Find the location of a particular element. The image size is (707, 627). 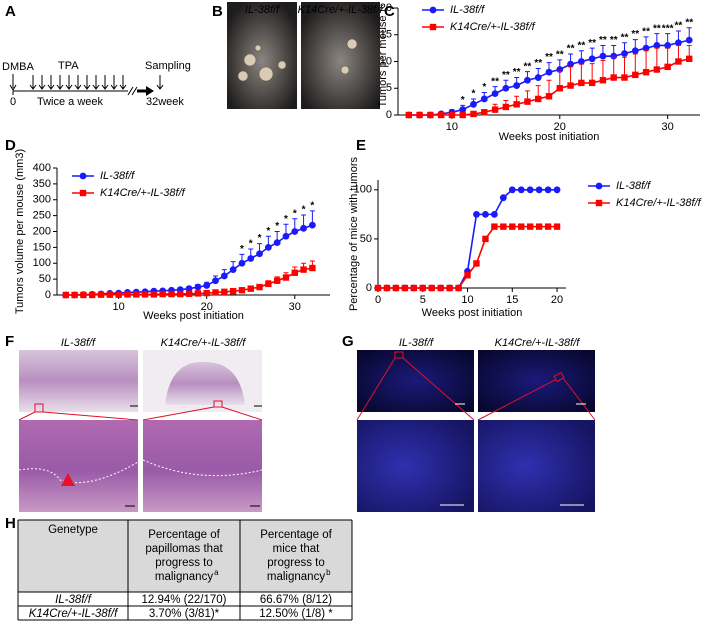

arrow-head is located at coordinates (13, 87).